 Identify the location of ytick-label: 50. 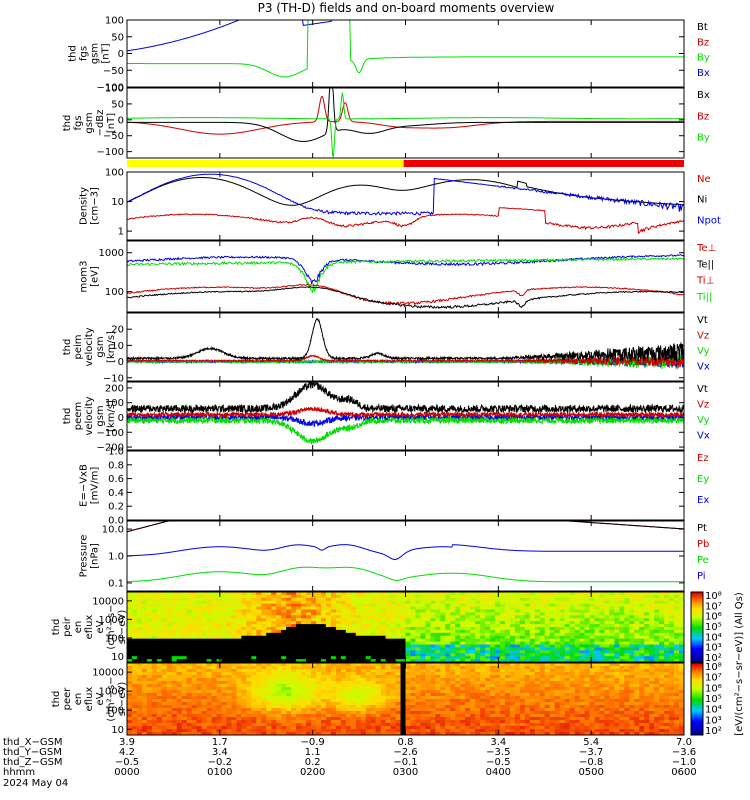
(117, 104).